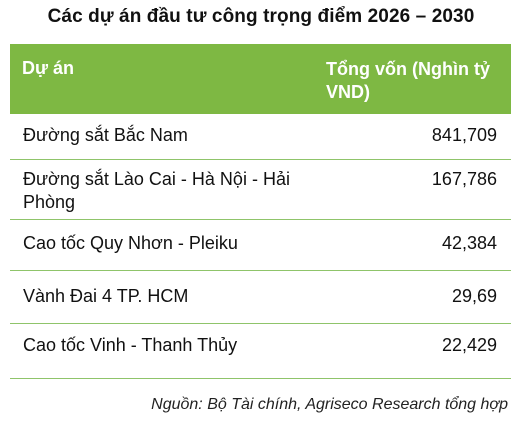 This screenshot has height=431, width=522. Describe the element at coordinates (130, 345) in the screenshot. I see `row-project: Cao tốc Vinh - Thanh Thủy` at that location.